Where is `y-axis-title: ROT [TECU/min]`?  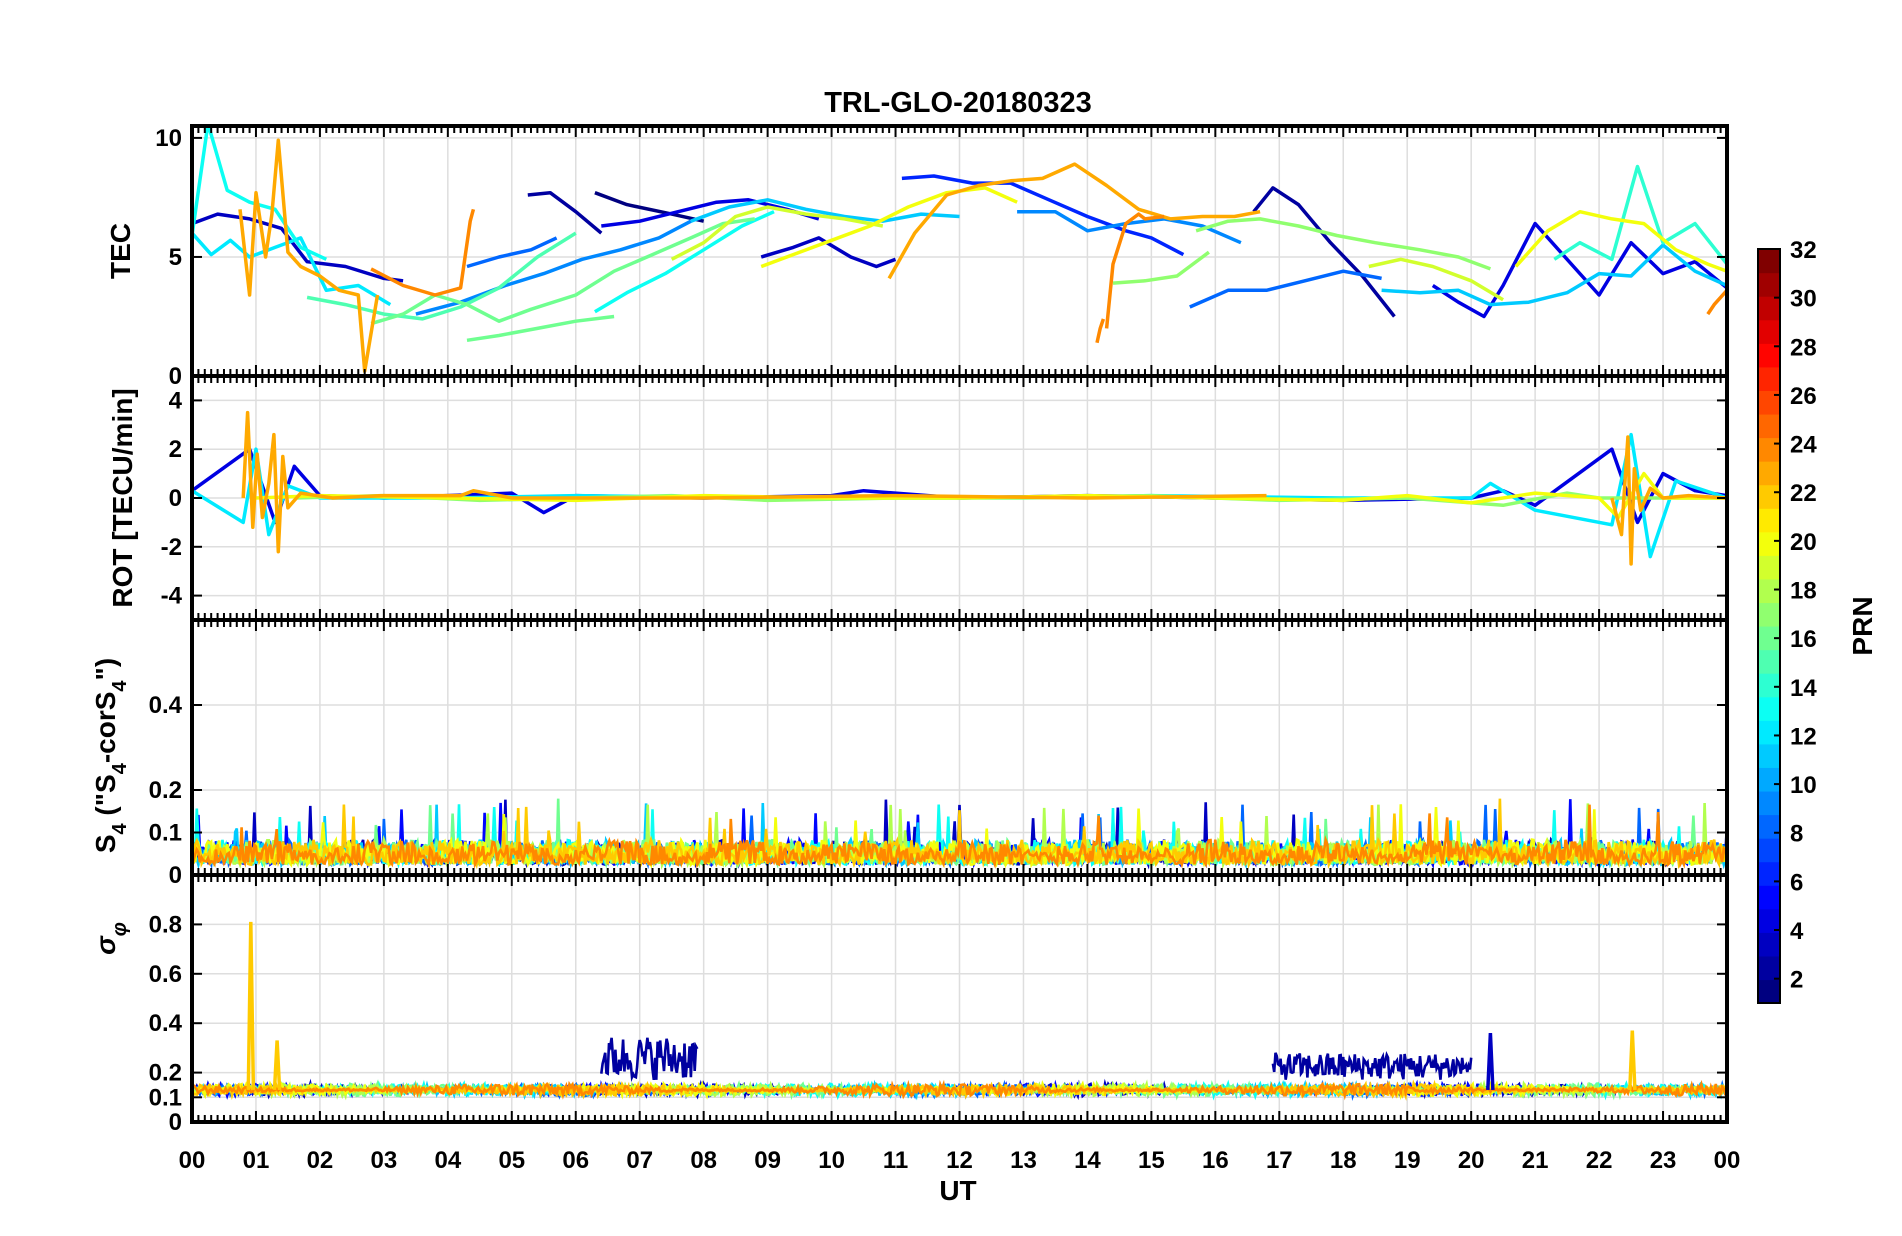
y-axis-title: ROT [TECU/min] is located at coordinates (122, 497).